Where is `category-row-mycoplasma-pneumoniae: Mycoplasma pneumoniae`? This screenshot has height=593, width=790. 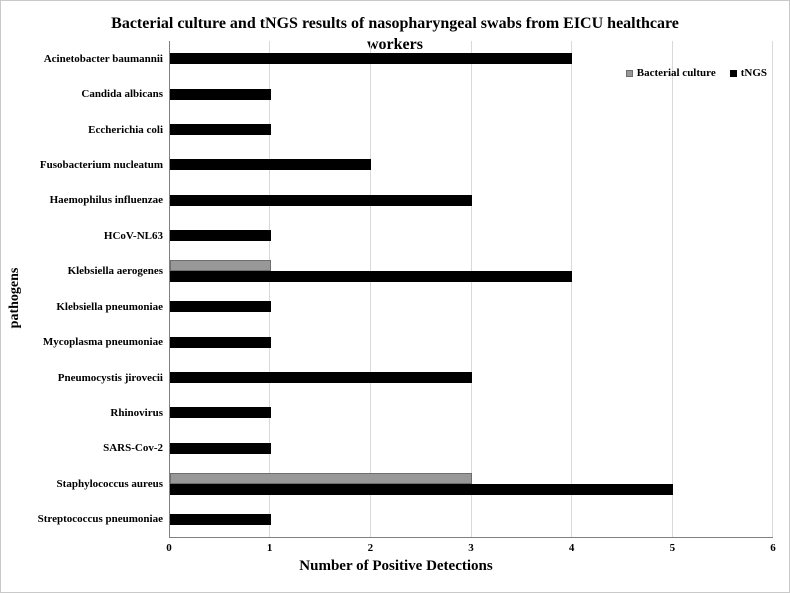
category-row-mycoplasma-pneumoniae: Mycoplasma pneumoniae is located at coordinates (408, 341).